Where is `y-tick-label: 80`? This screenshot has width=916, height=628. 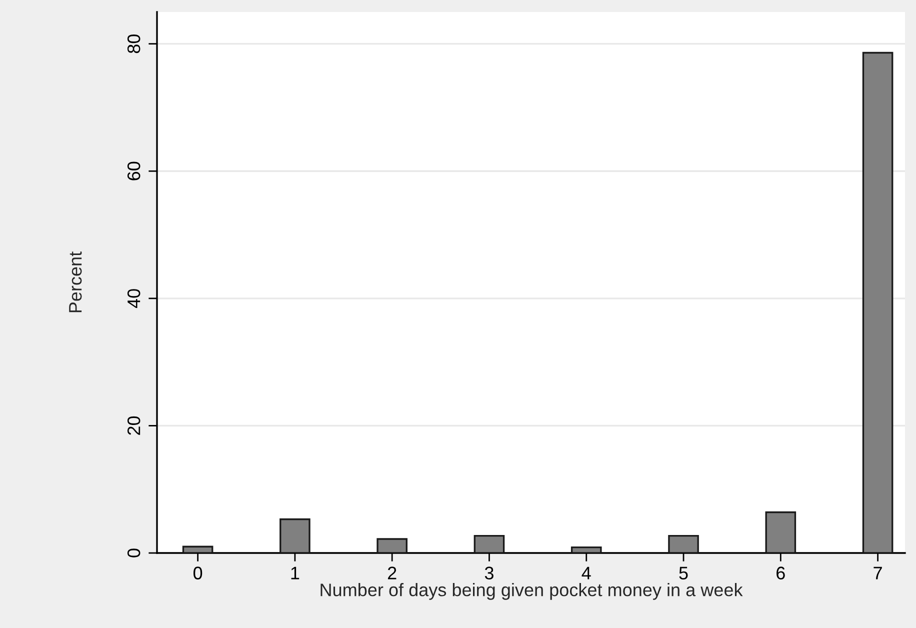 y-tick-label: 80 is located at coordinates (133, 44).